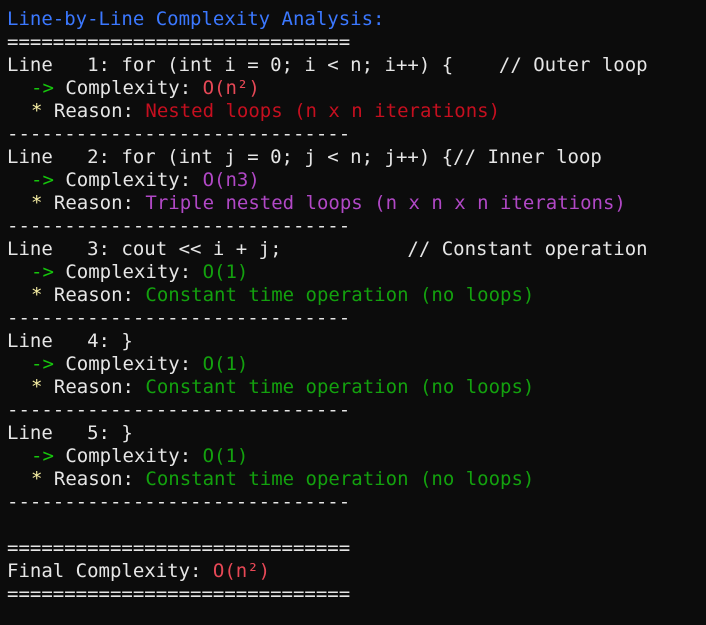 The width and height of the screenshot is (706, 625). I want to click on entry-line-5: Line 5: }, so click(356, 433).